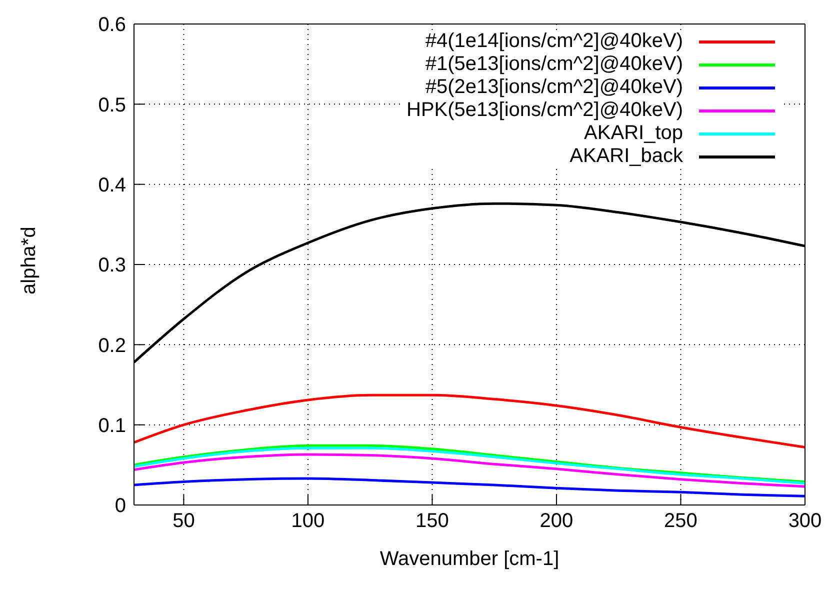 The height and width of the screenshot is (595, 835). I want to click on x-tick-label: 200, so click(557, 521).